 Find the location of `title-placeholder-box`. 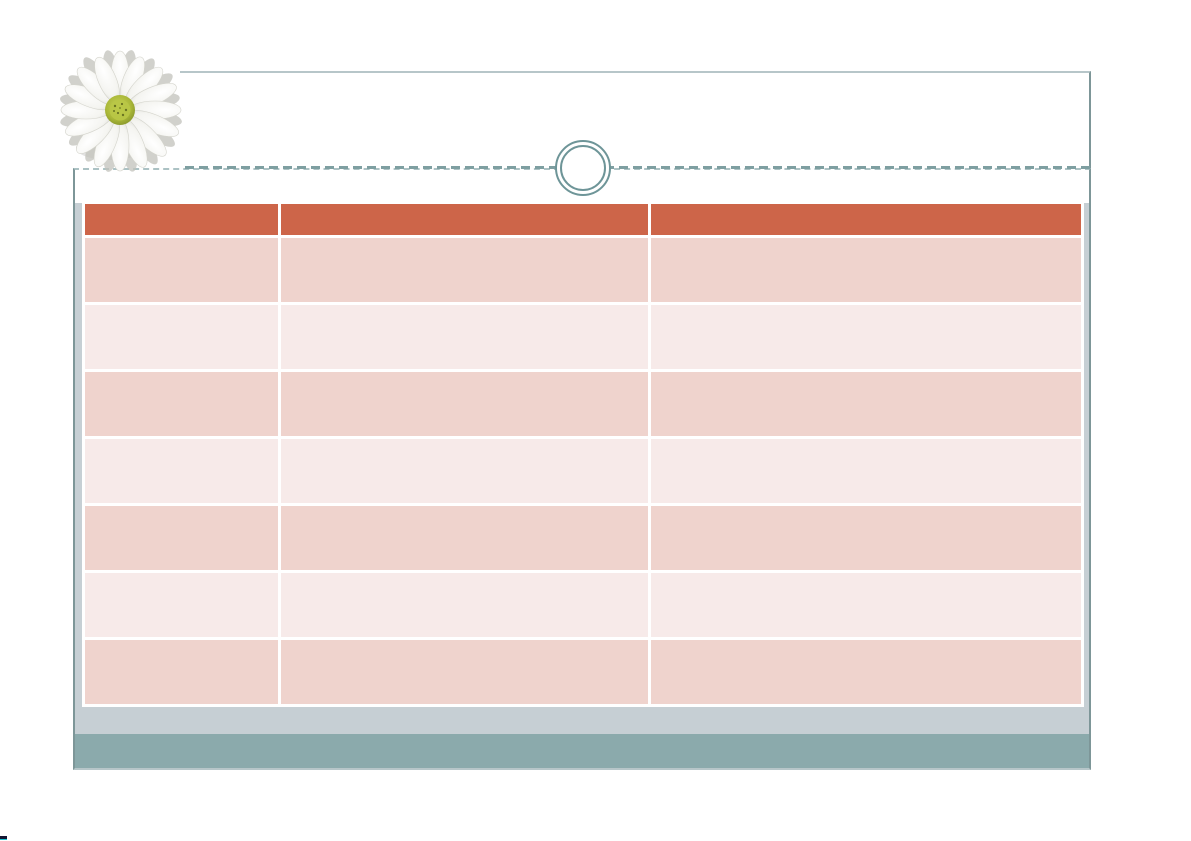

title-placeholder-box is located at coordinates (635, 119).